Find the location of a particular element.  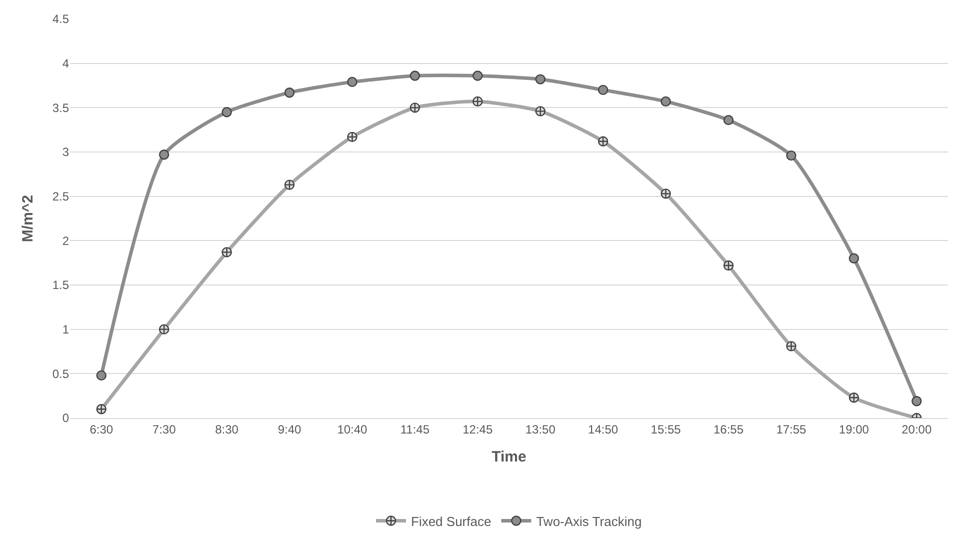

y-tick-label: 0.5 is located at coordinates (61, 373).